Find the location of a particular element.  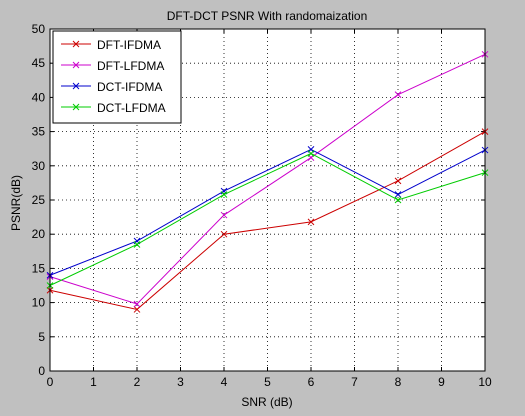

x-tick-label: 4 is located at coordinates (224, 382).